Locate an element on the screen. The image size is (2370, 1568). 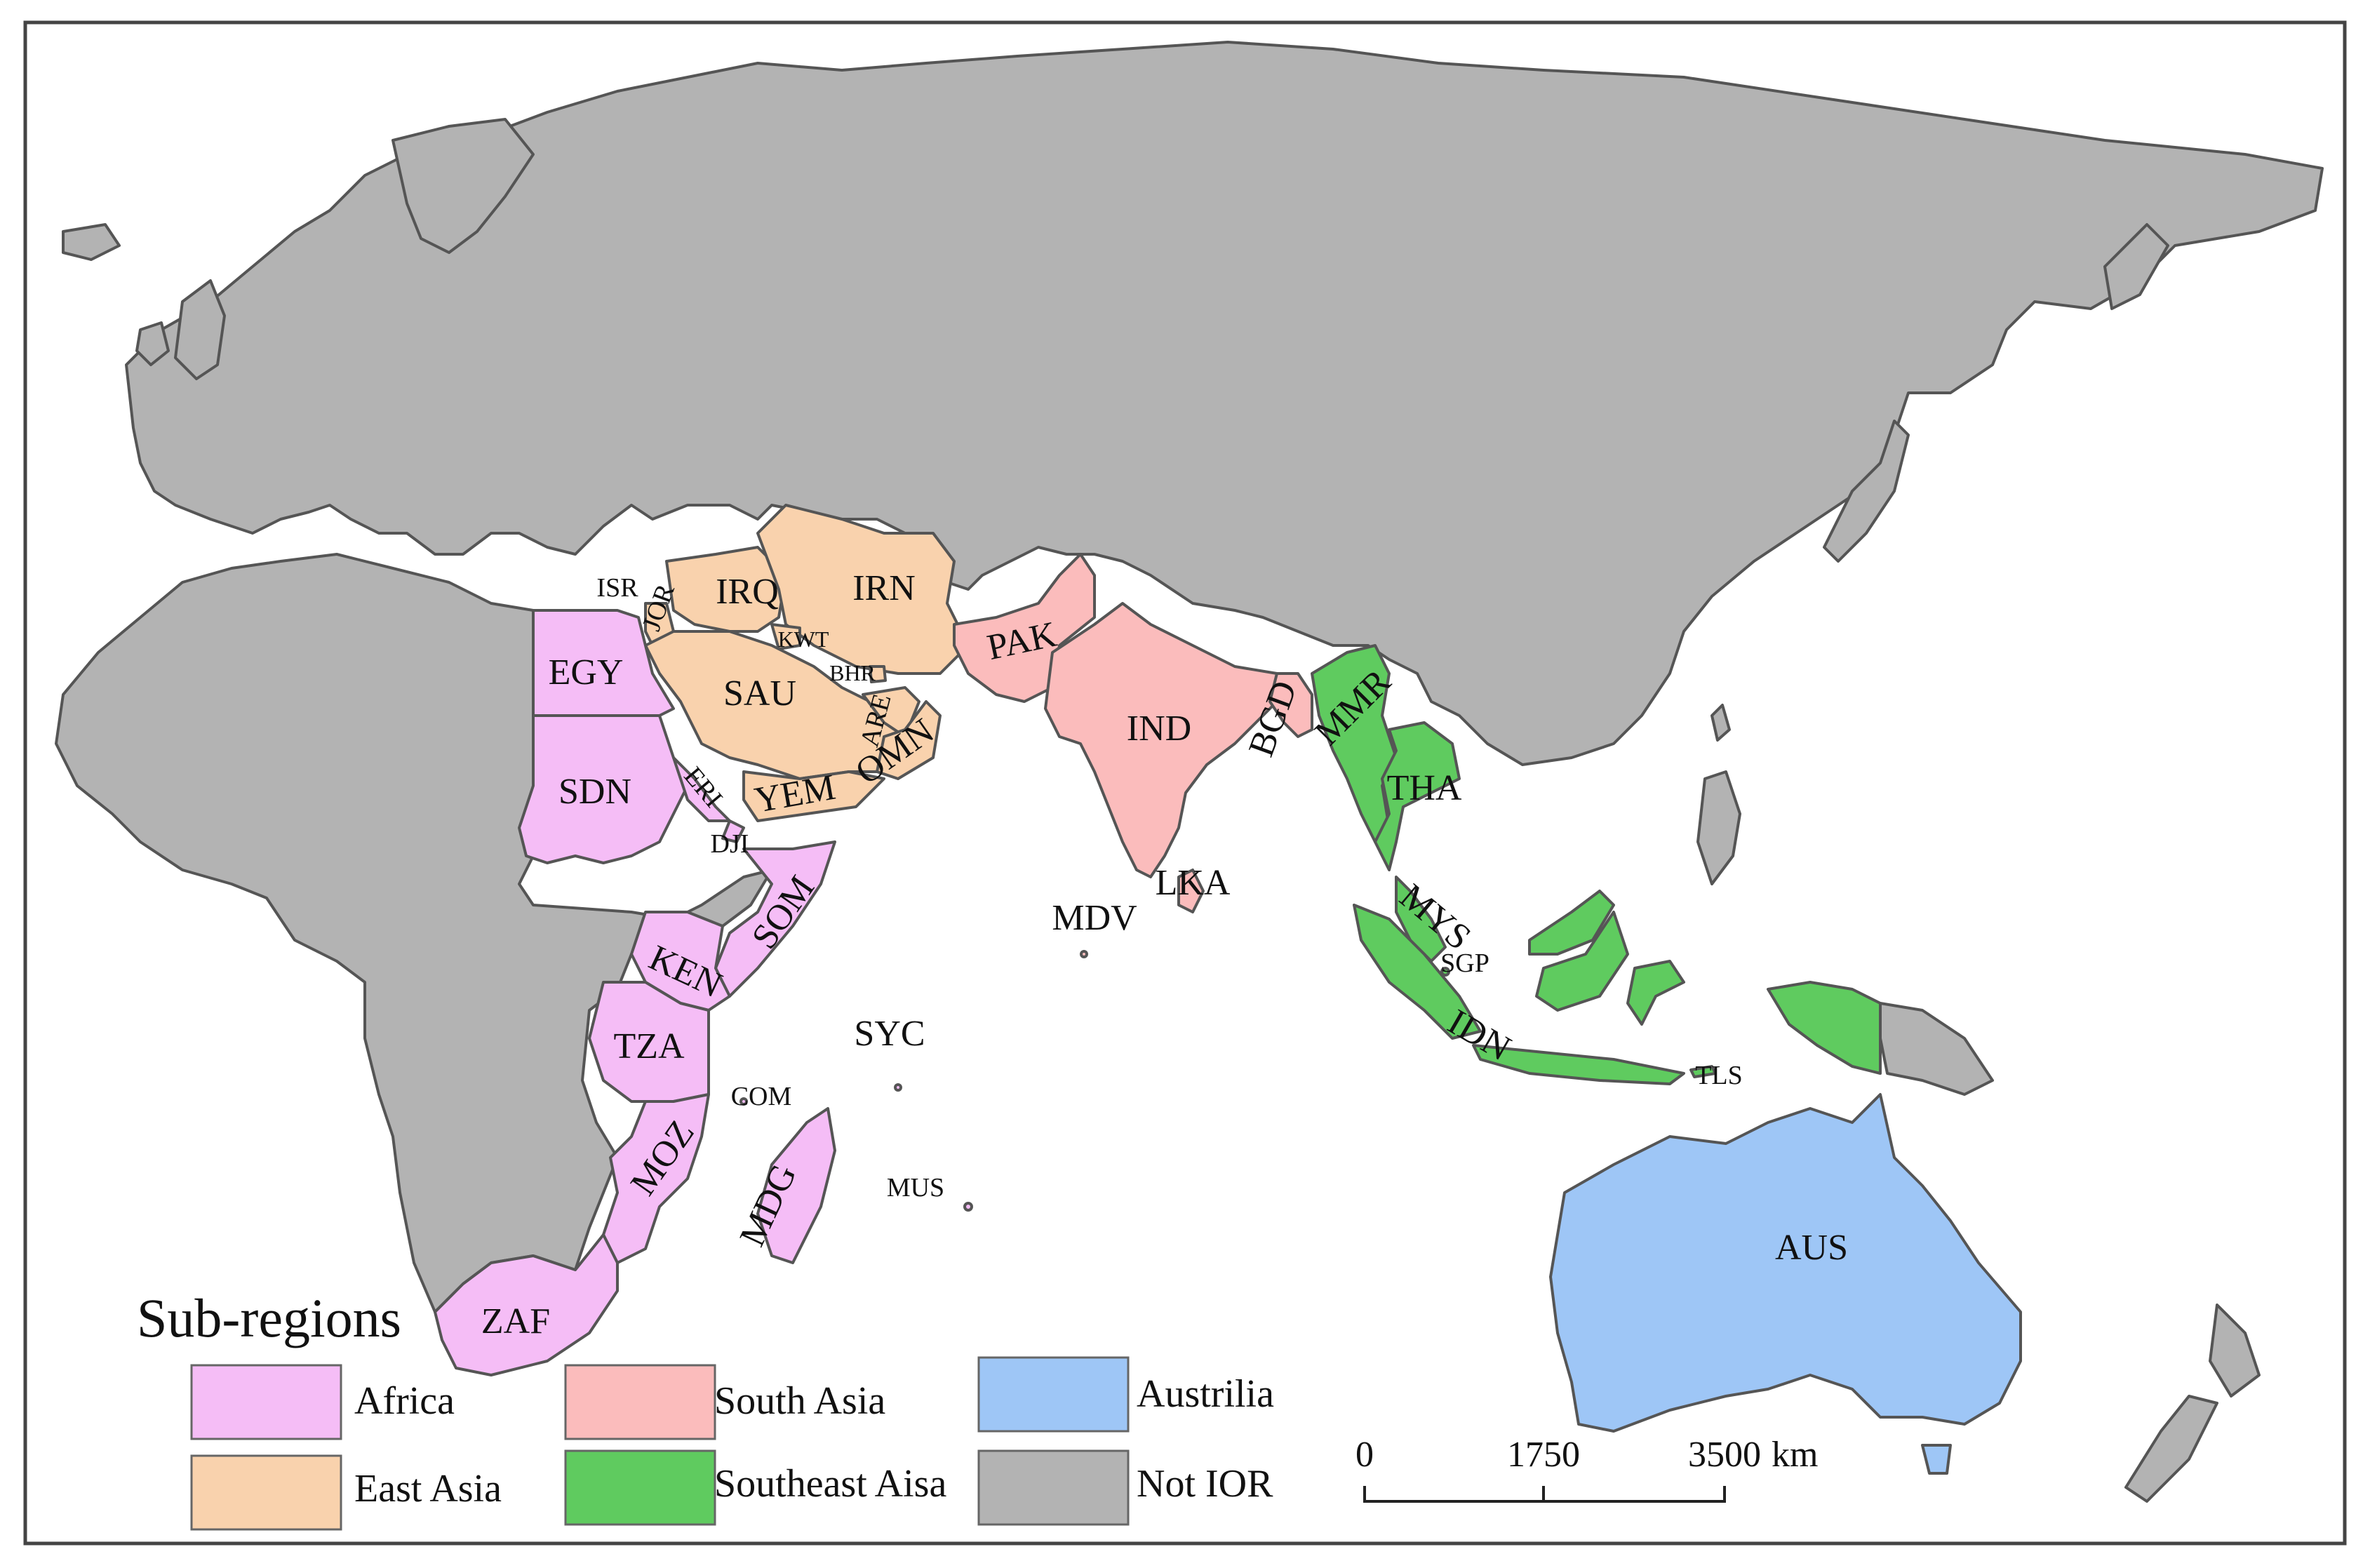
country-yem is located at coordinates (814, 796).